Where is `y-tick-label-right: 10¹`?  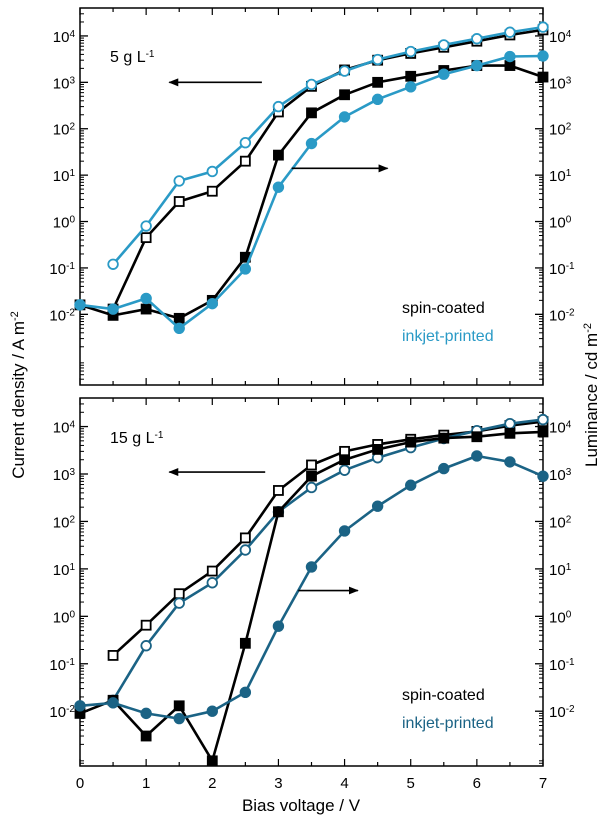
y-tick-label-right: 10¹ is located at coordinates (560, 570).